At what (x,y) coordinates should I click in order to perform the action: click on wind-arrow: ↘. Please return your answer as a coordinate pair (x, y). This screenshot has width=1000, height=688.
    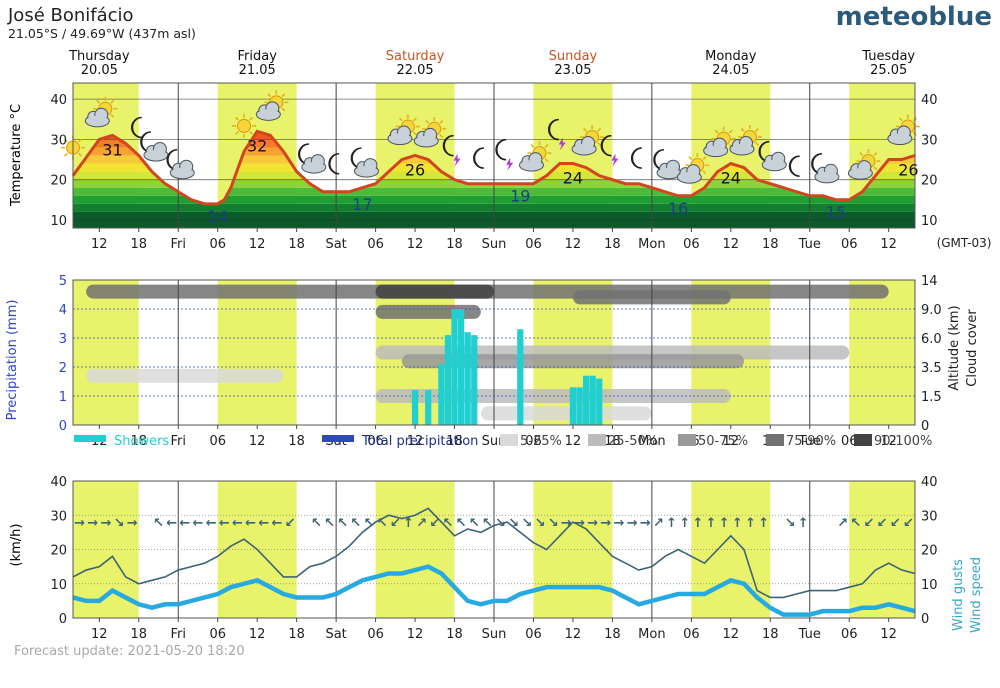
    Looking at the image, I should click on (526, 523).